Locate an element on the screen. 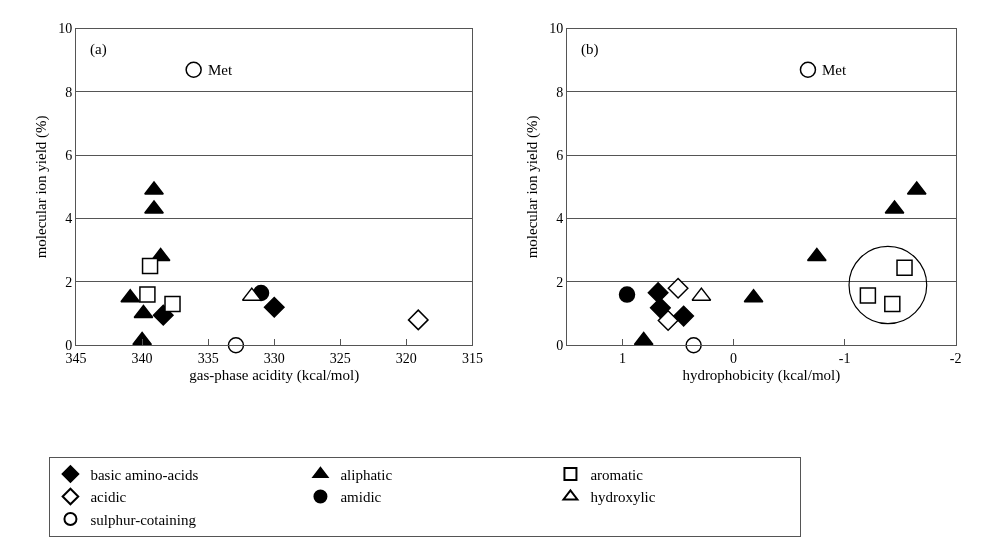 The height and width of the screenshot is (541, 1006). legend-label: hydroxylic is located at coordinates (623, 497).